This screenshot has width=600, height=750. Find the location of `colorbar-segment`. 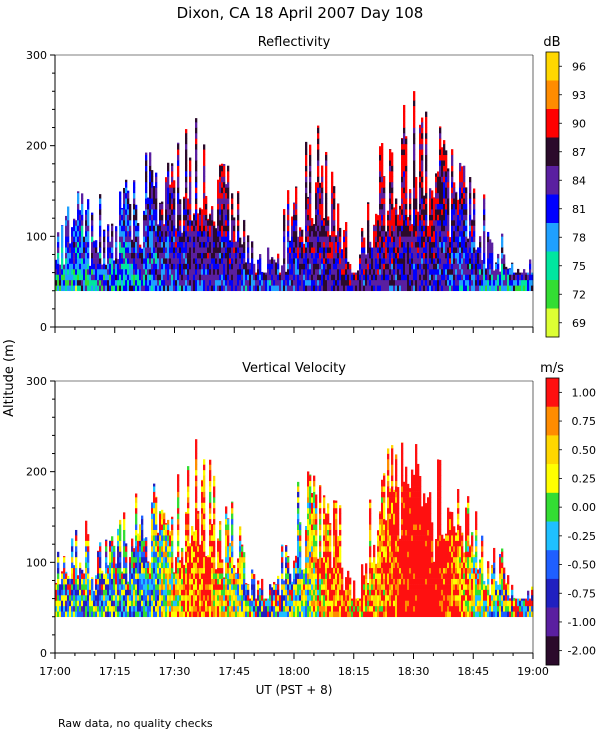

colorbar-segment is located at coordinates (552, 209).